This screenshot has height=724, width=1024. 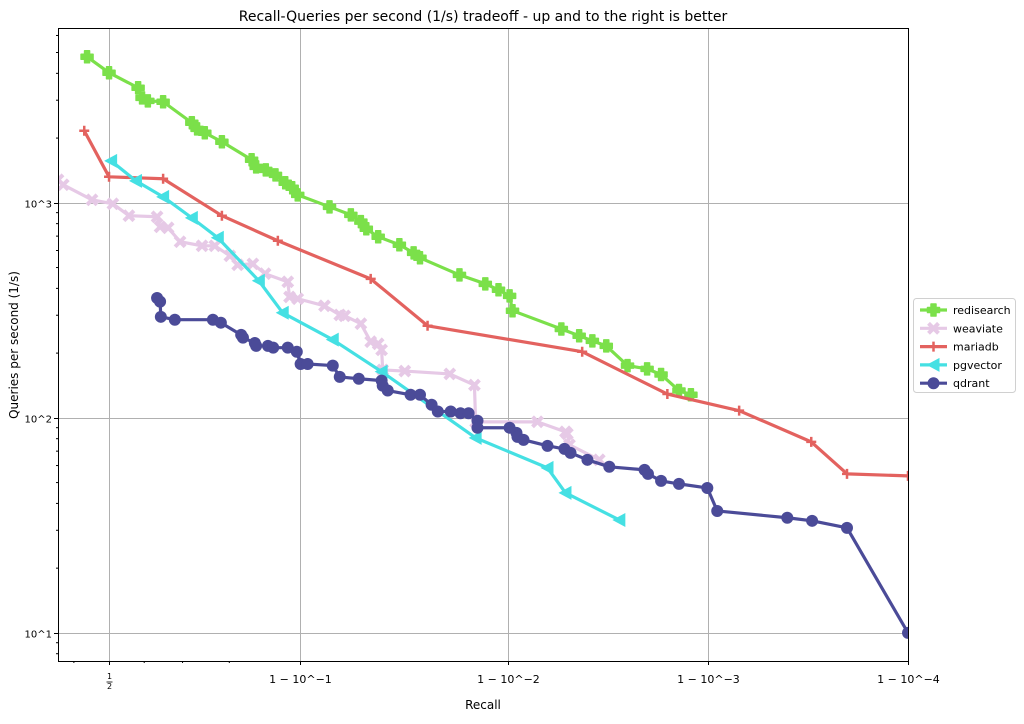 What do you see at coordinates (976, 347) in the screenshot?
I see `legend-label: mariadb` at bounding box center [976, 347].